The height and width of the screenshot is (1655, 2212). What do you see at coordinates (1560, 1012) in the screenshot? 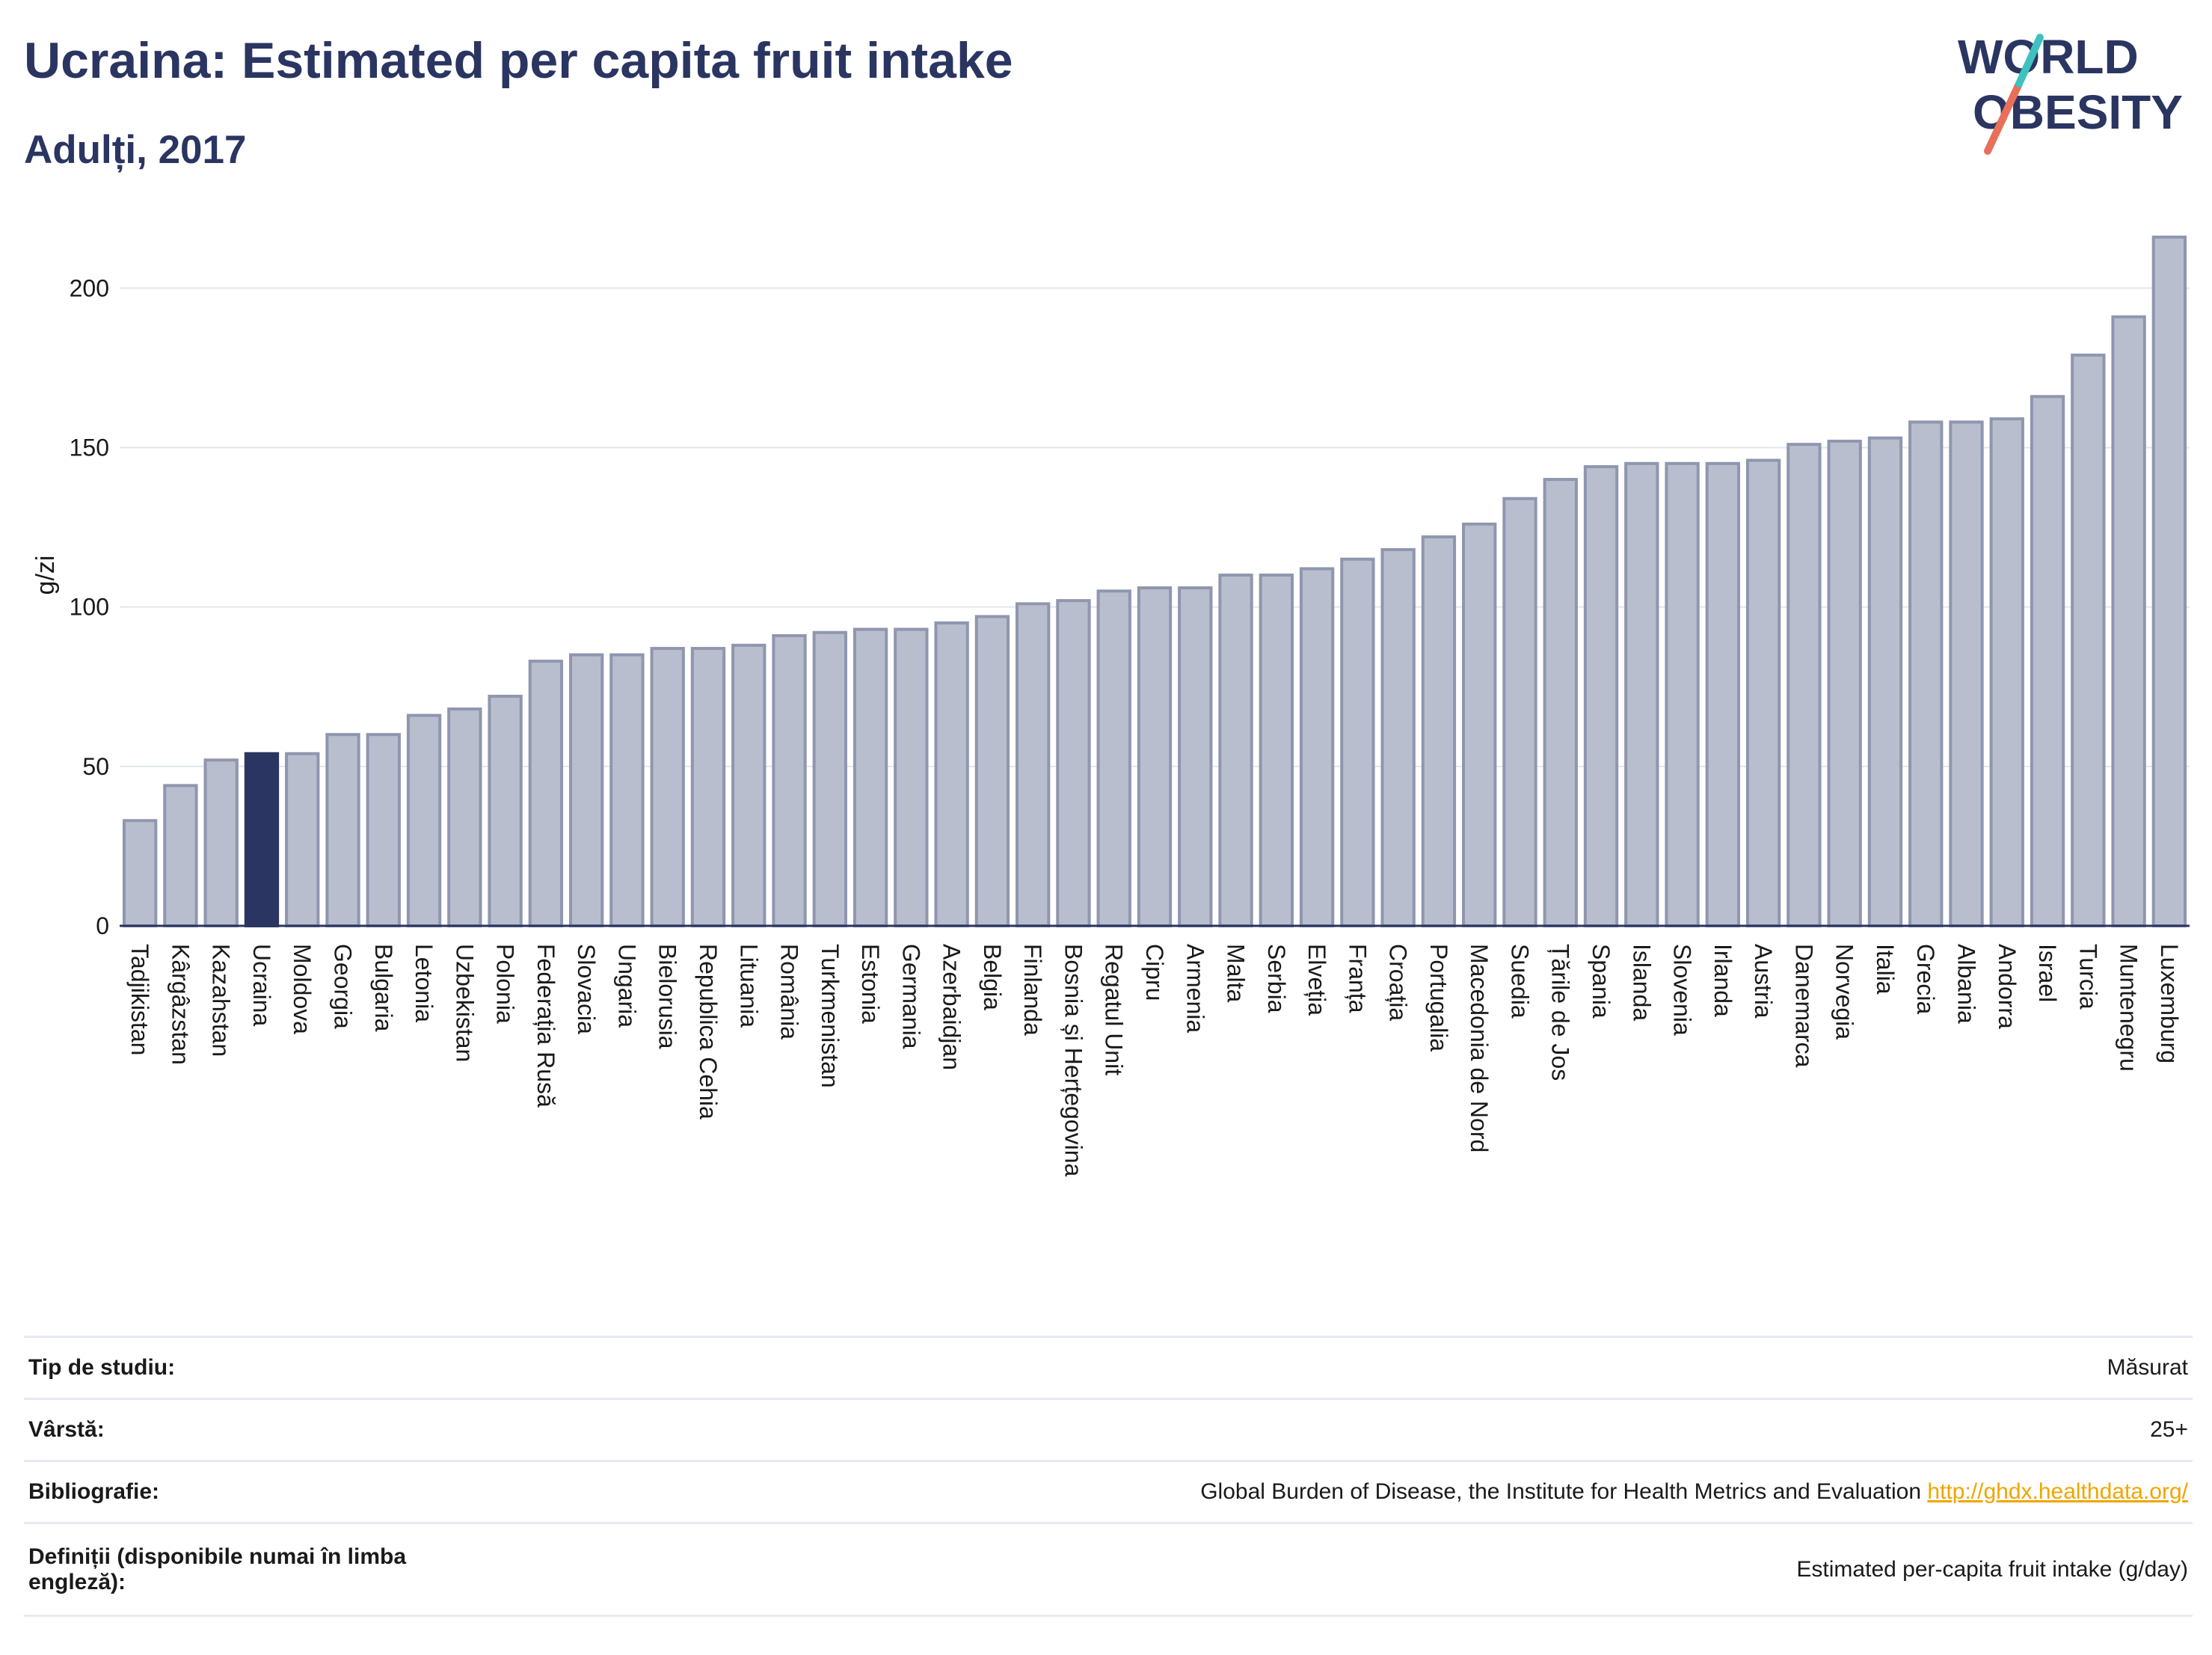
I see `x-tick-label: Țările de Jos` at bounding box center [1560, 1012].